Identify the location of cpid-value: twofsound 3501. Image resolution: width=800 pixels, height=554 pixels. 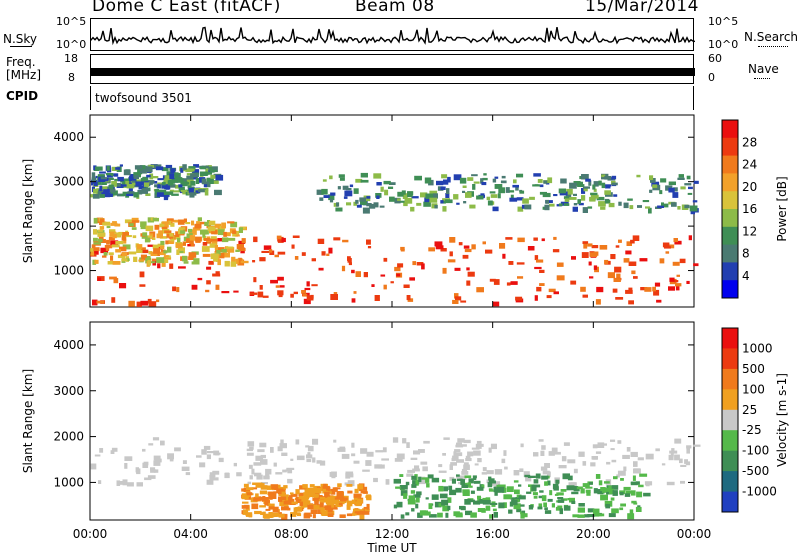
(143, 98).